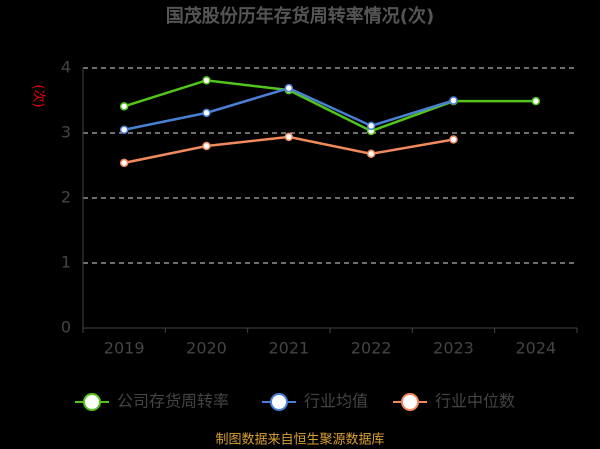 Image resolution: width=600 pixels, height=449 pixels. I want to click on x-tick-label: 2020, so click(206, 348).